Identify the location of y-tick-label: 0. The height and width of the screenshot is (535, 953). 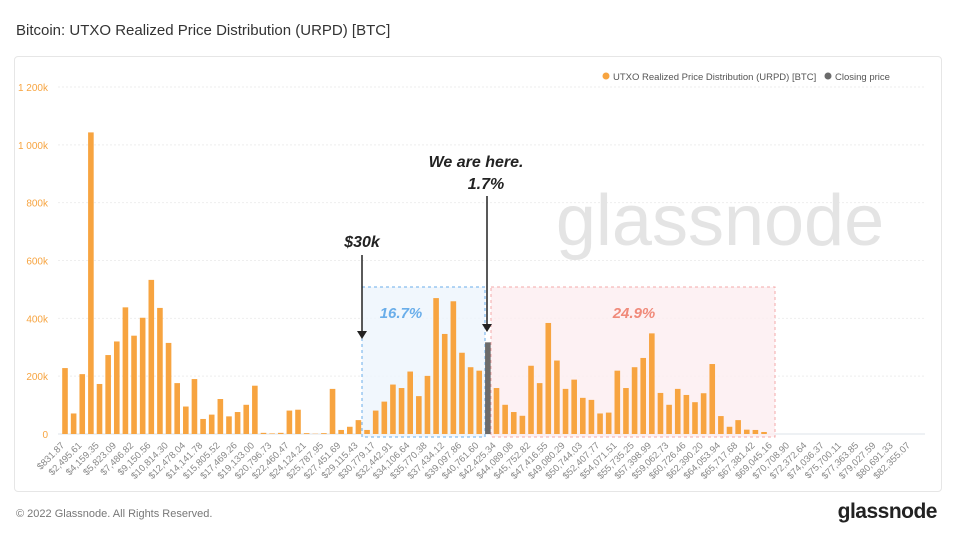
(45, 435).